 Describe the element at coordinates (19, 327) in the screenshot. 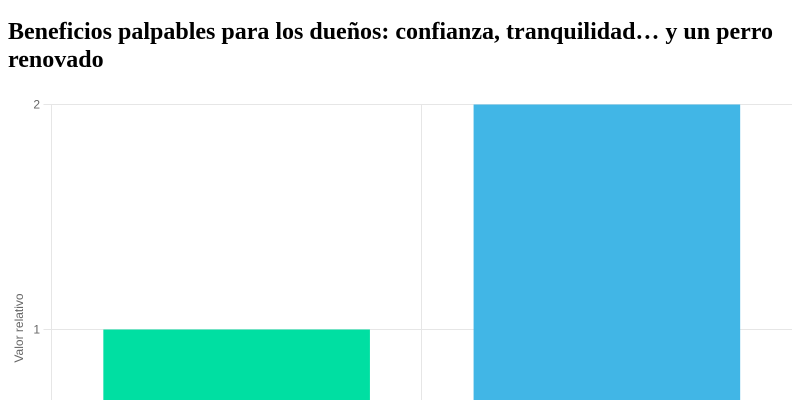

I see `svg-text: Valor relativo` at that location.